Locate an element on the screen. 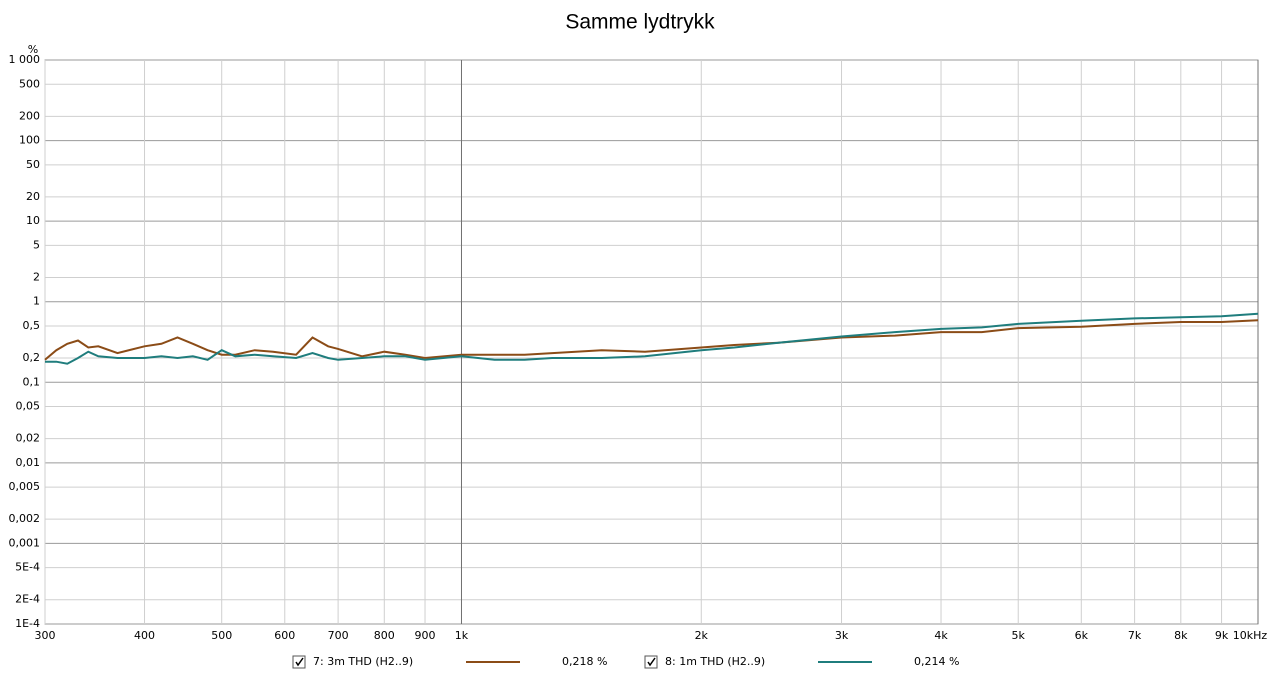 This screenshot has width=1280, height=677. x-tick-label: 10kHz is located at coordinates (1250, 635).